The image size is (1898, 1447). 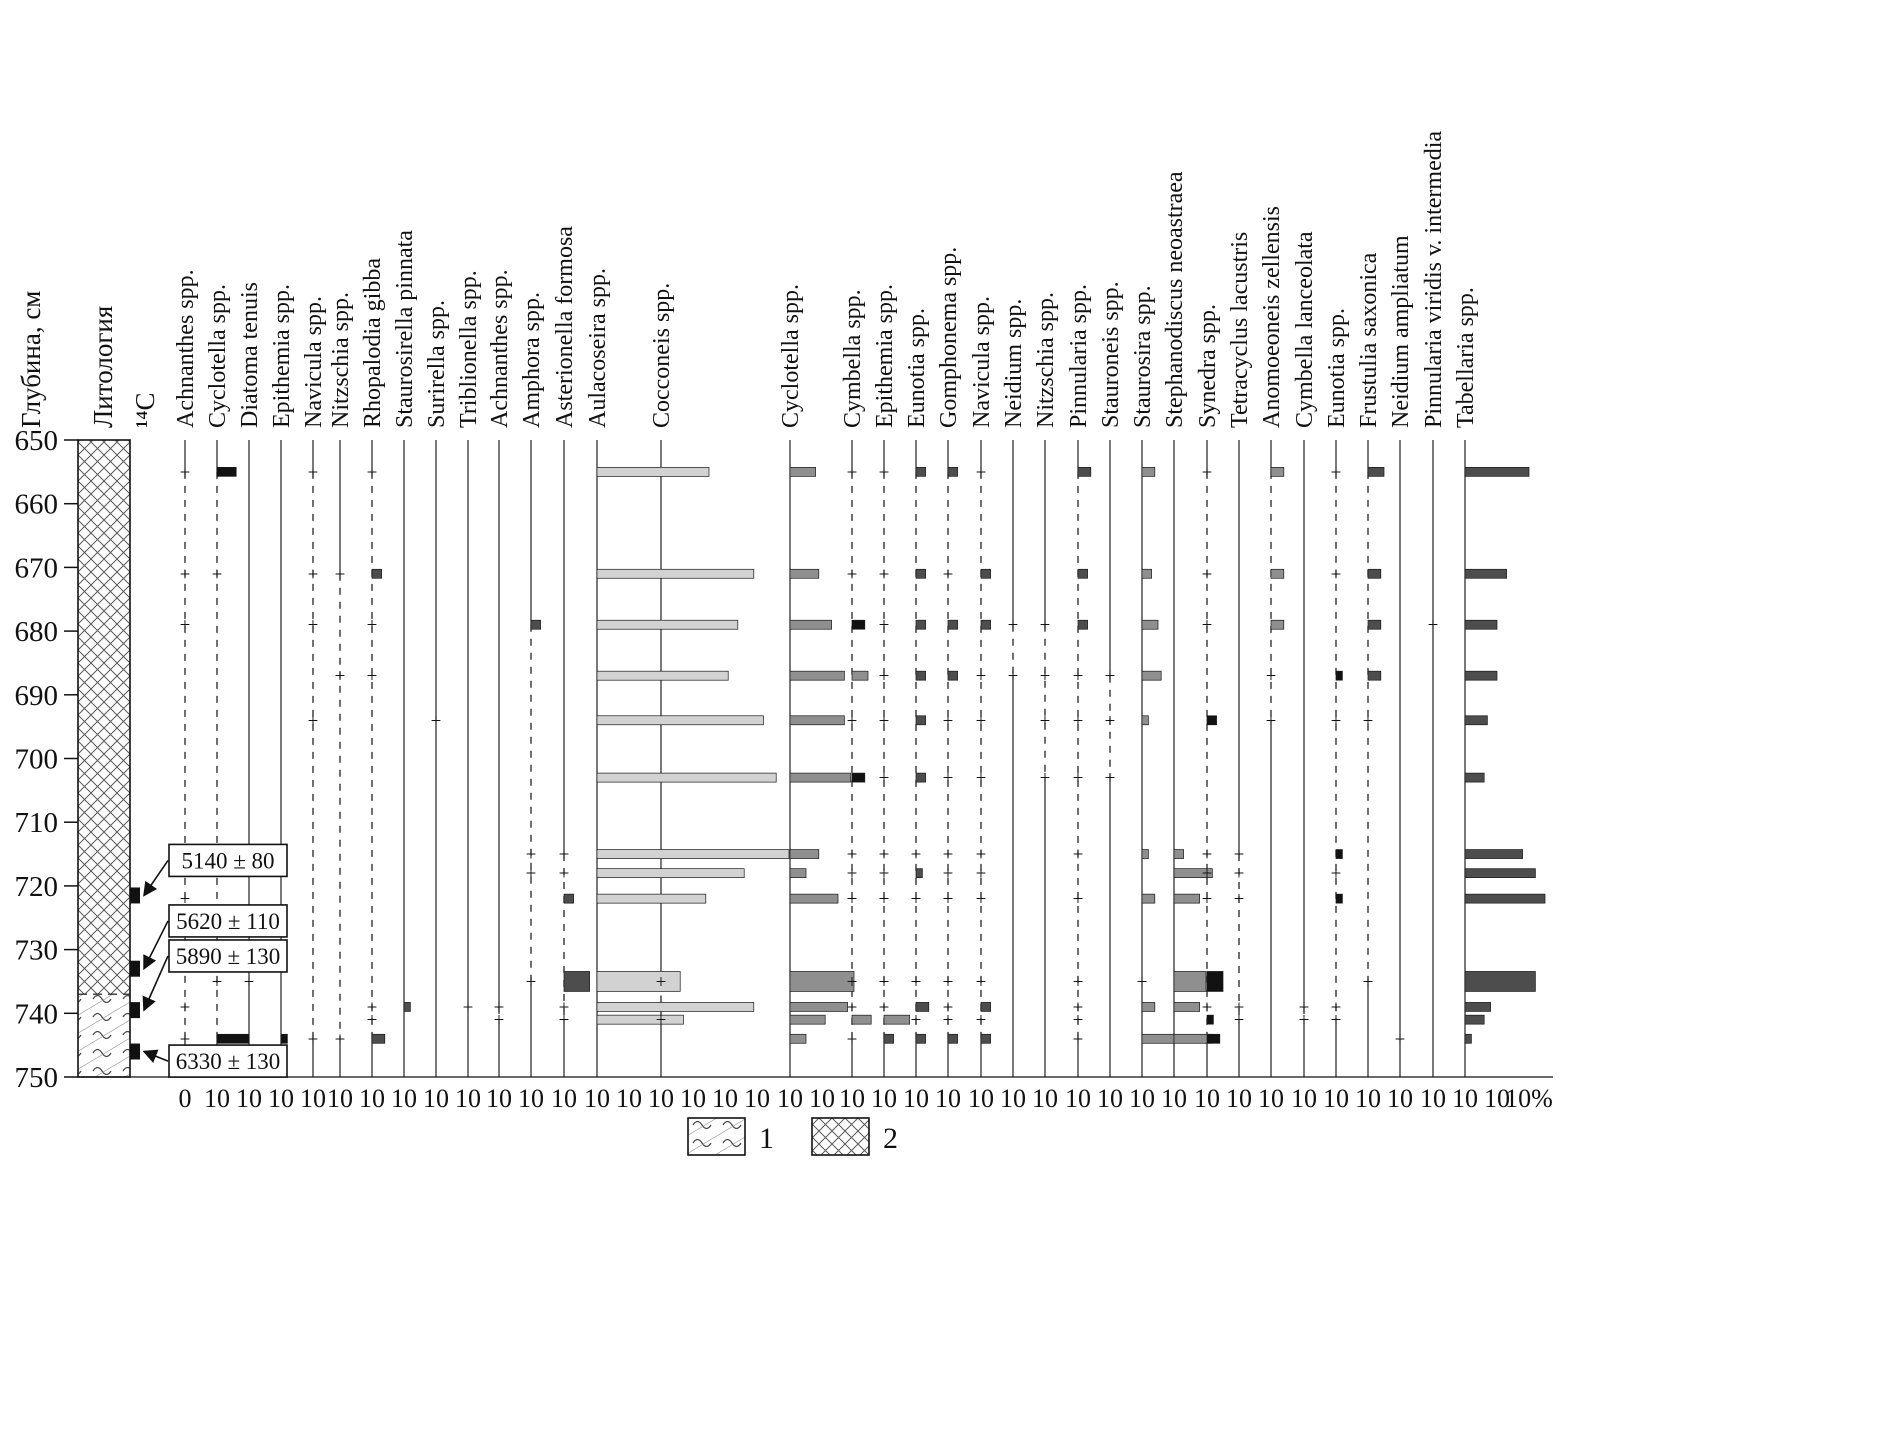 I want to click on legend-label: 1, so click(x=766, y=1138).